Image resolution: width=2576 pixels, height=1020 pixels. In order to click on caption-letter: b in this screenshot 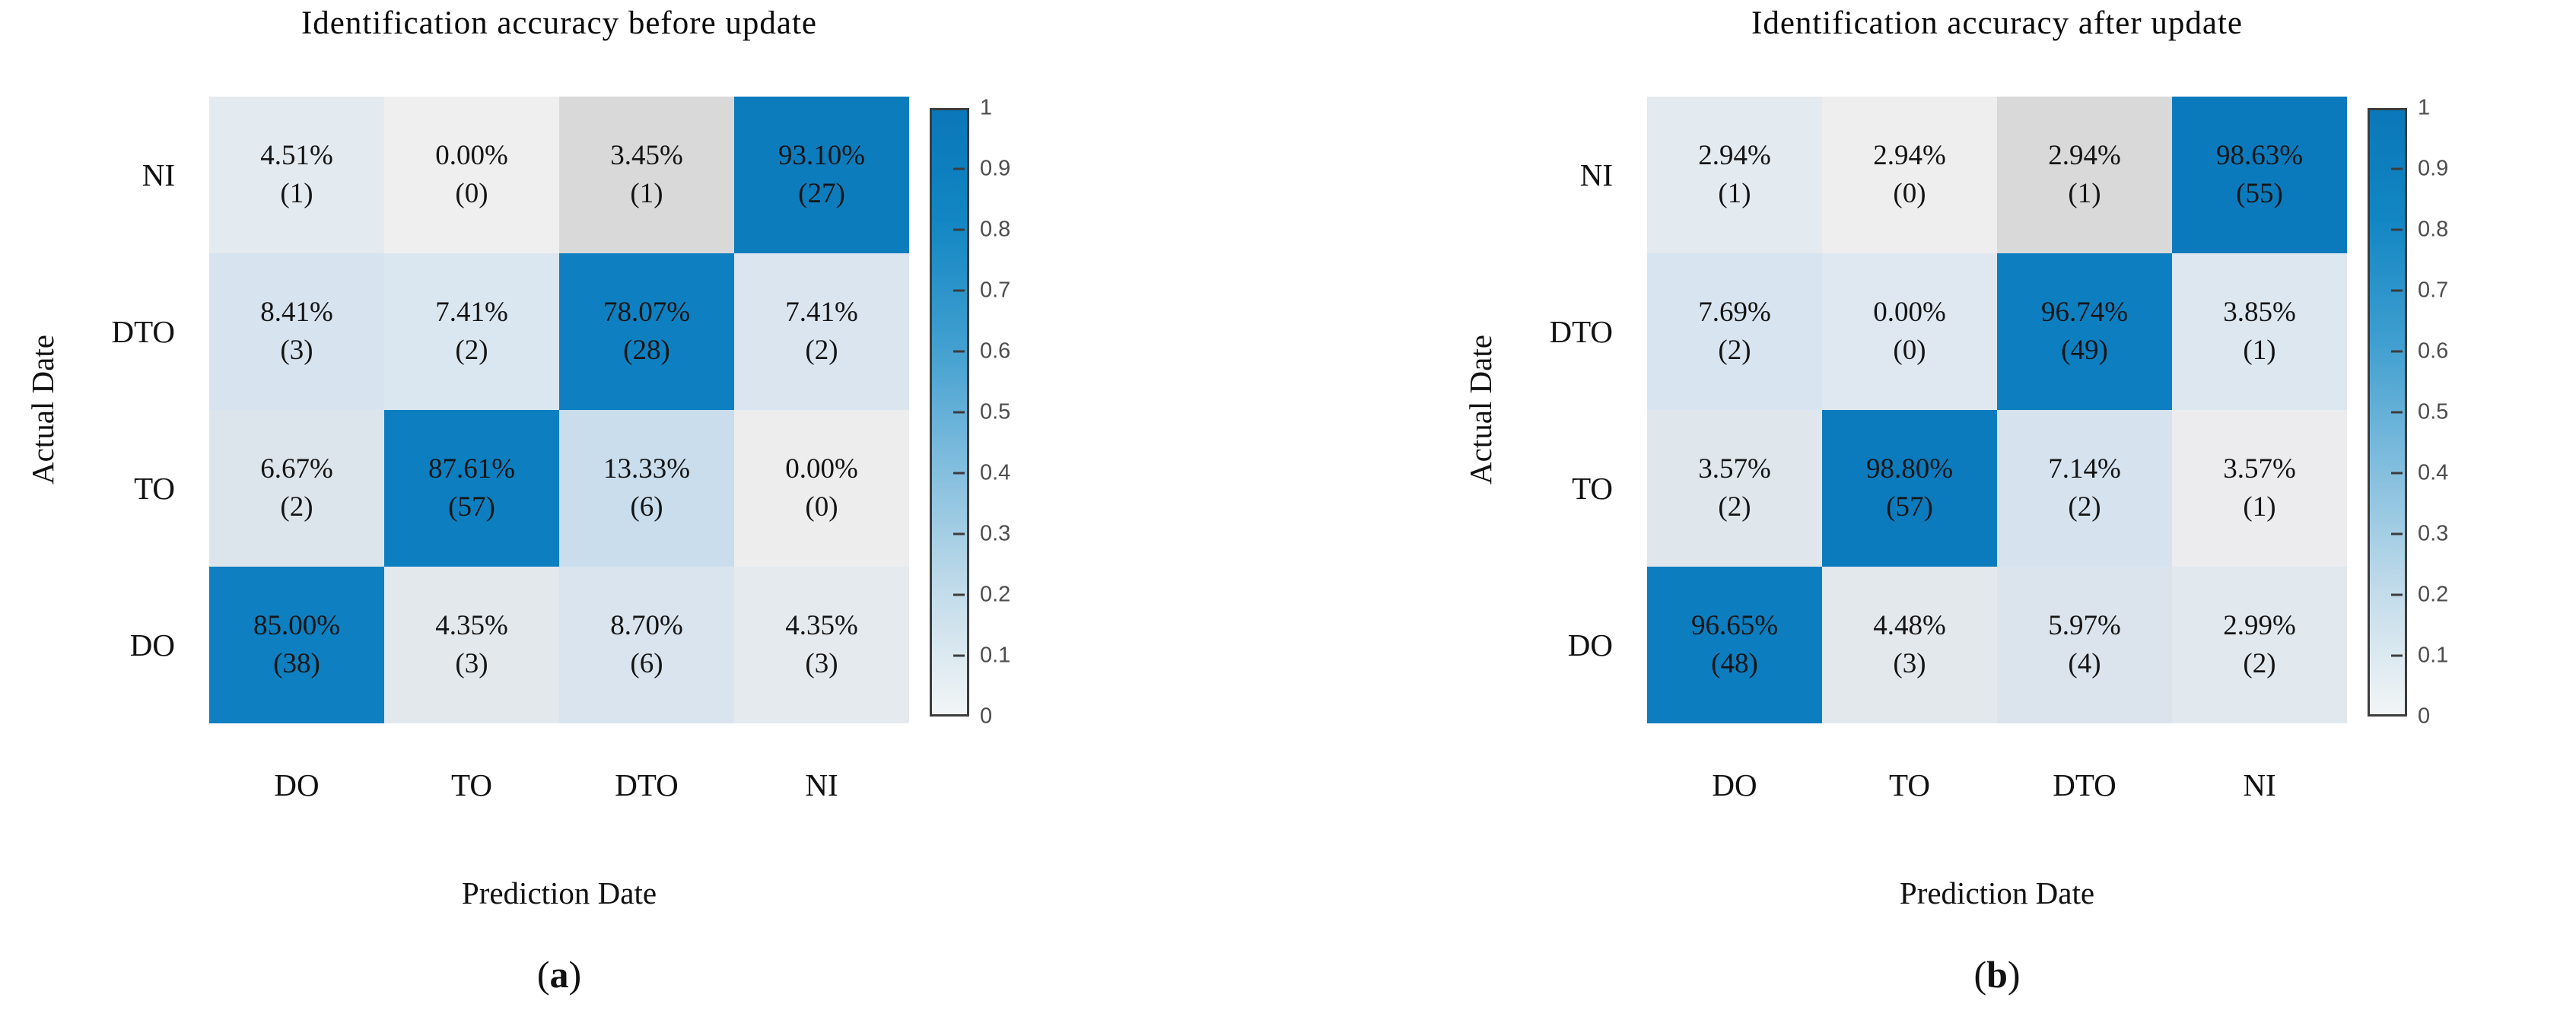, I will do `click(1997, 974)`.